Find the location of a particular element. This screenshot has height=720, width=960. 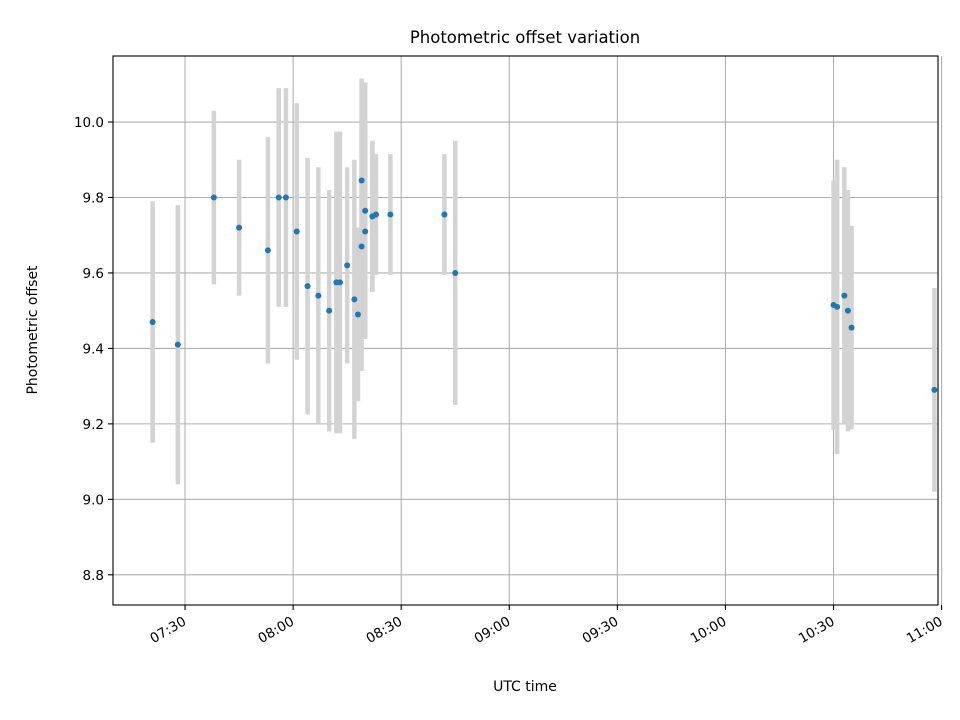

y-axis-label: Photometric offset is located at coordinates (33, 330).